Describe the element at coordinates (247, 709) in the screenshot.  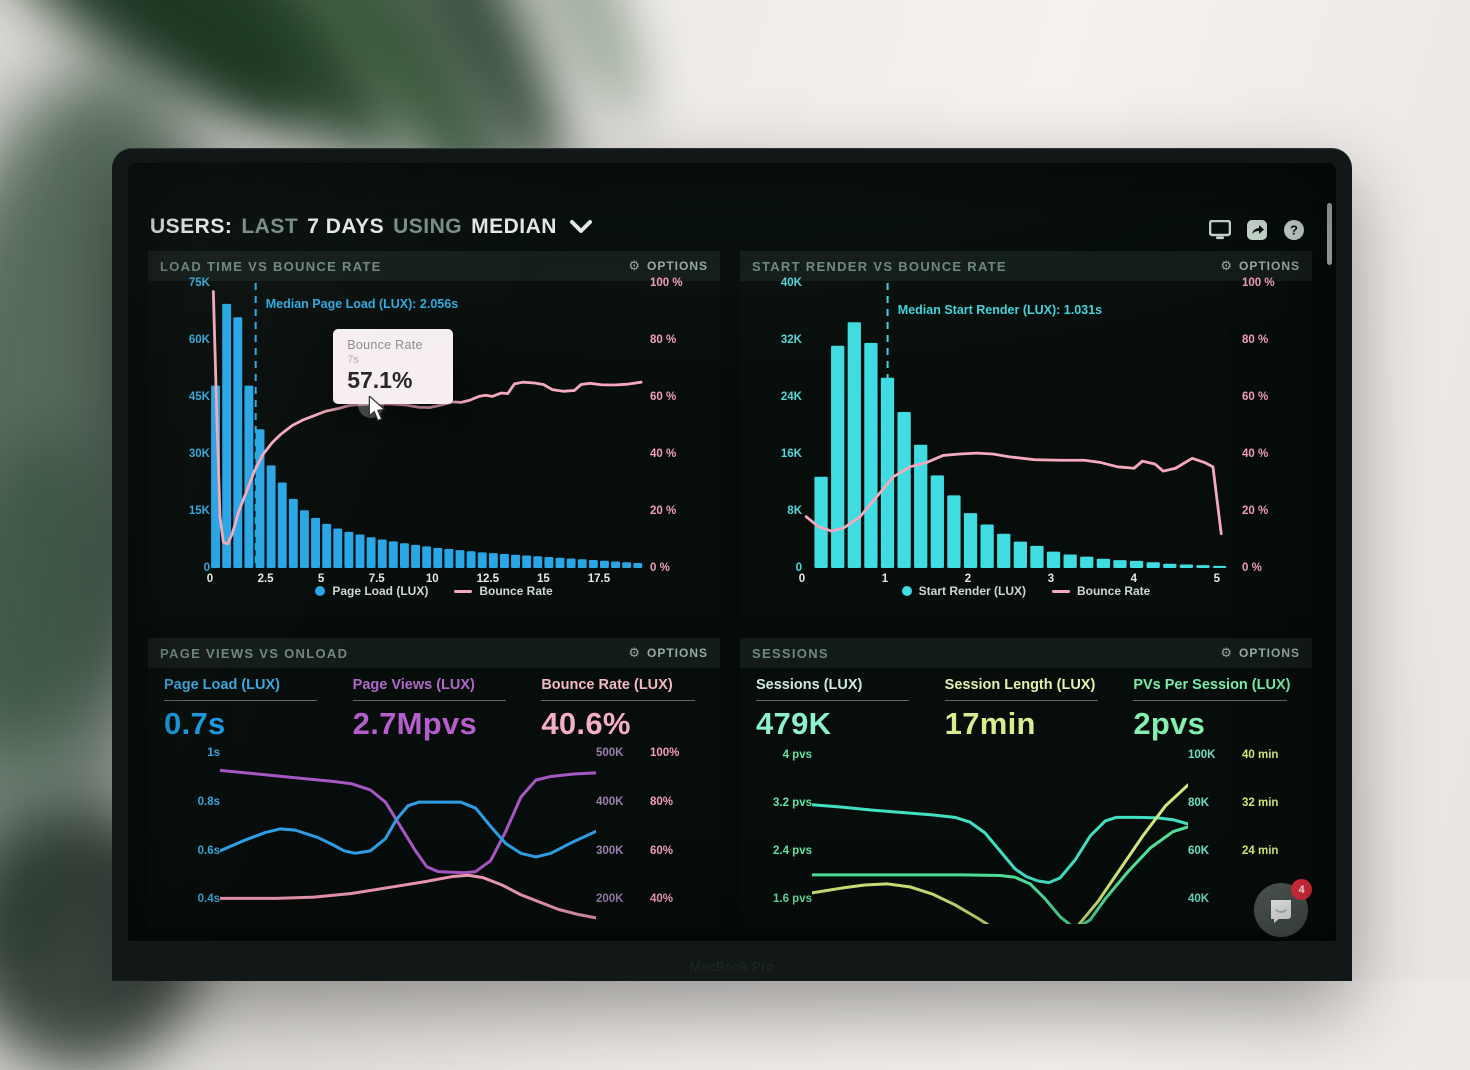
I see `metric-page-load: Page Load (LUX) 0.7s` at that location.